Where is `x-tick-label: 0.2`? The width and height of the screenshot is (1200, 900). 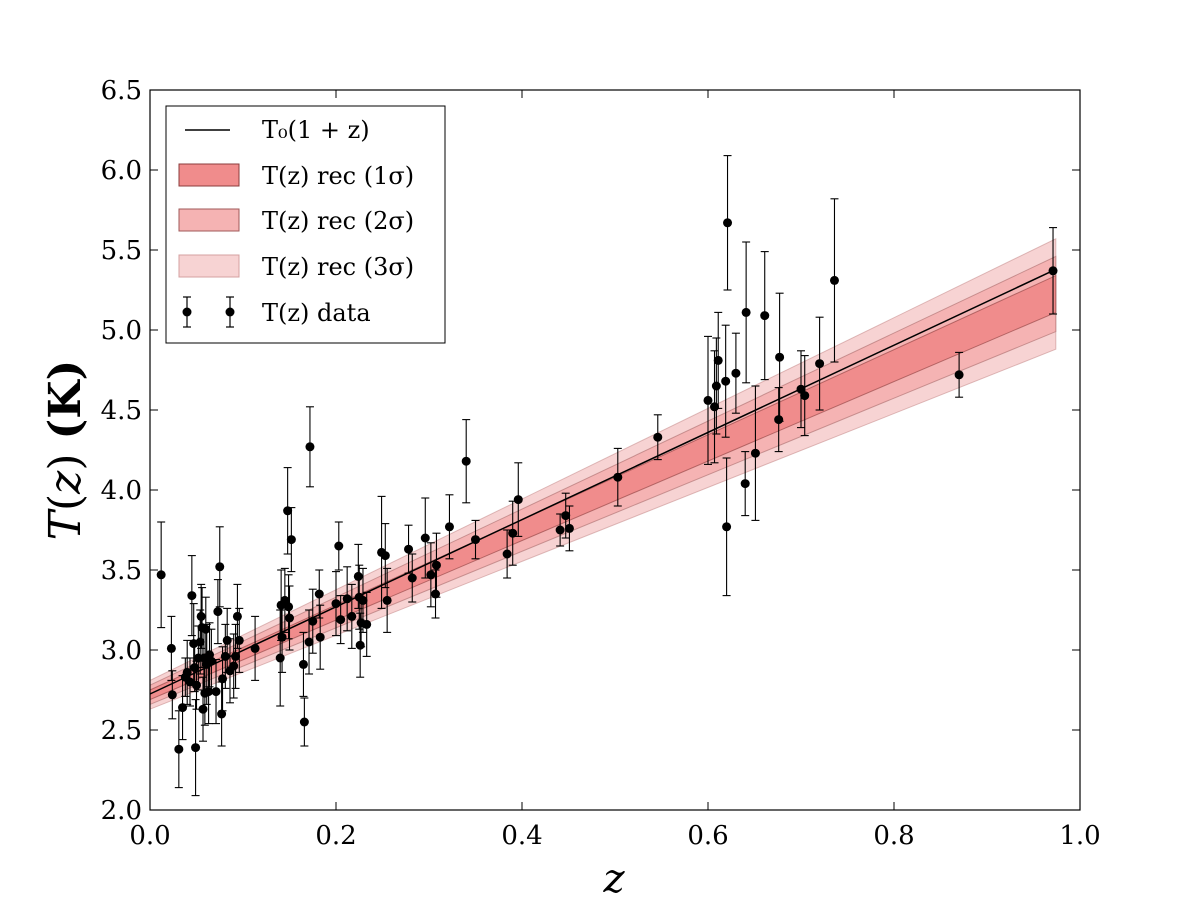 x-tick-label: 0.2 is located at coordinates (335, 836).